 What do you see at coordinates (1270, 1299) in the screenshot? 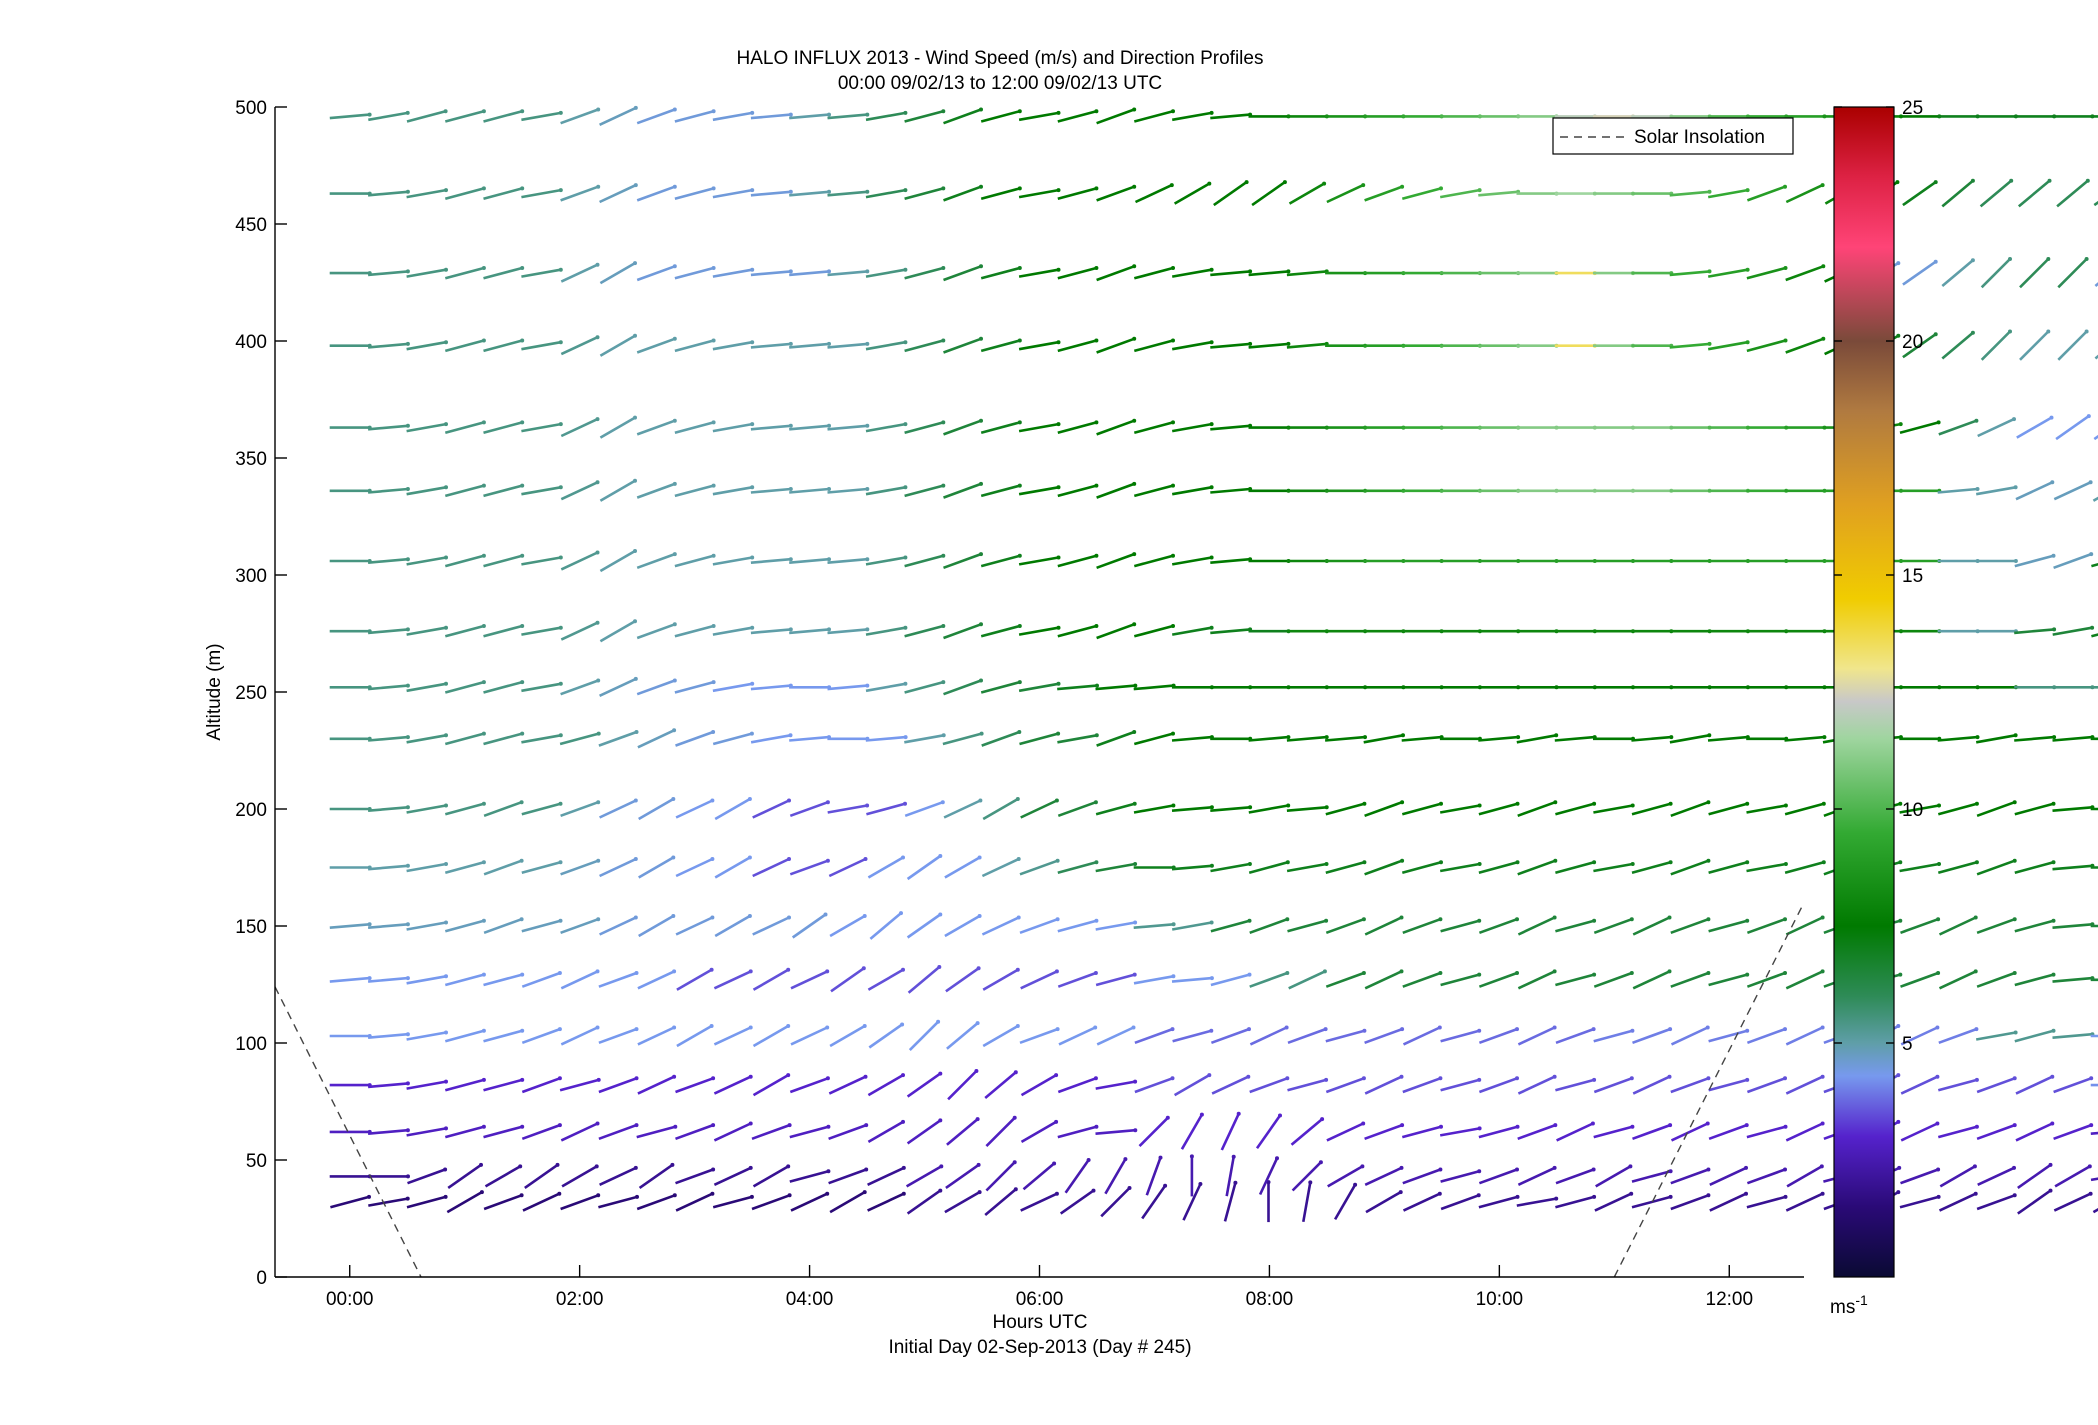
I see `x-tick-label: 08:00` at bounding box center [1270, 1299].